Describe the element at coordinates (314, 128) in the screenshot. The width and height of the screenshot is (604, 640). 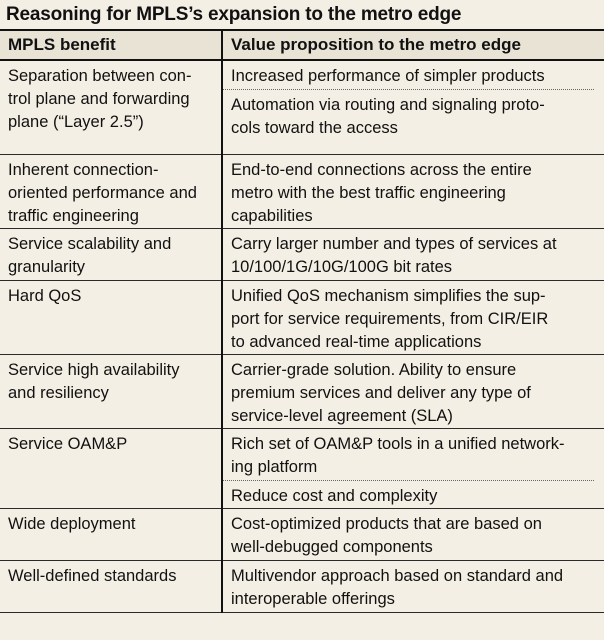
I see `value-text-line: cols toward the access` at that location.